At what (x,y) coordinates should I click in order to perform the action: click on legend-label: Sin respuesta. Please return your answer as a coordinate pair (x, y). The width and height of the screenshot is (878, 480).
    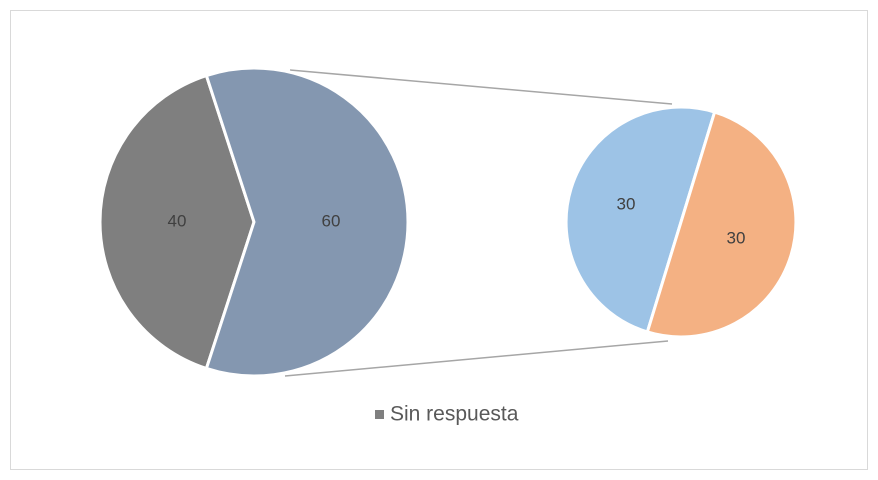
    Looking at the image, I should click on (454, 414).